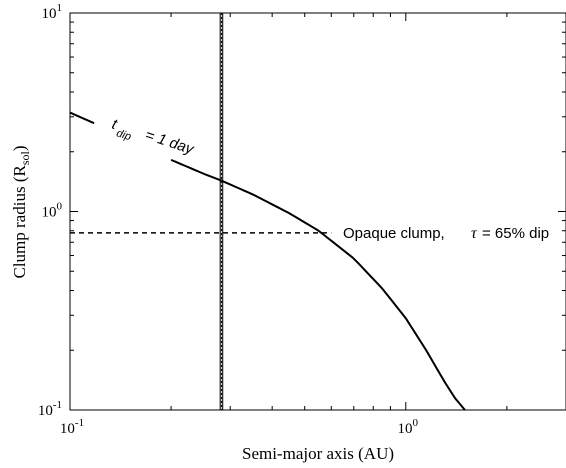 This screenshot has width=566, height=468. What do you see at coordinates (82, 118) in the screenshot?
I see `tdip-curve` at bounding box center [82, 118].